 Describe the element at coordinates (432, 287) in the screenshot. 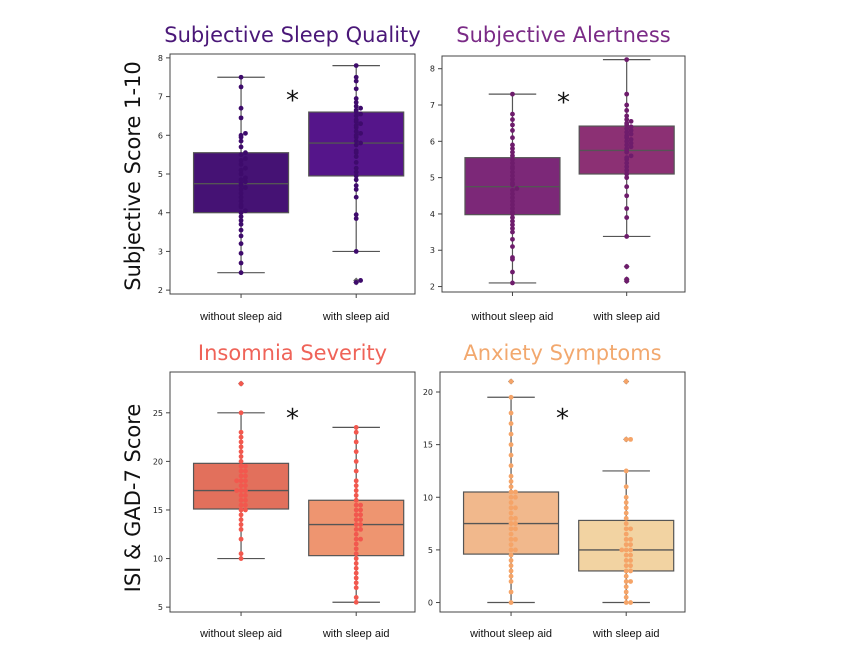

I see `y-tick-label: 2` at that location.